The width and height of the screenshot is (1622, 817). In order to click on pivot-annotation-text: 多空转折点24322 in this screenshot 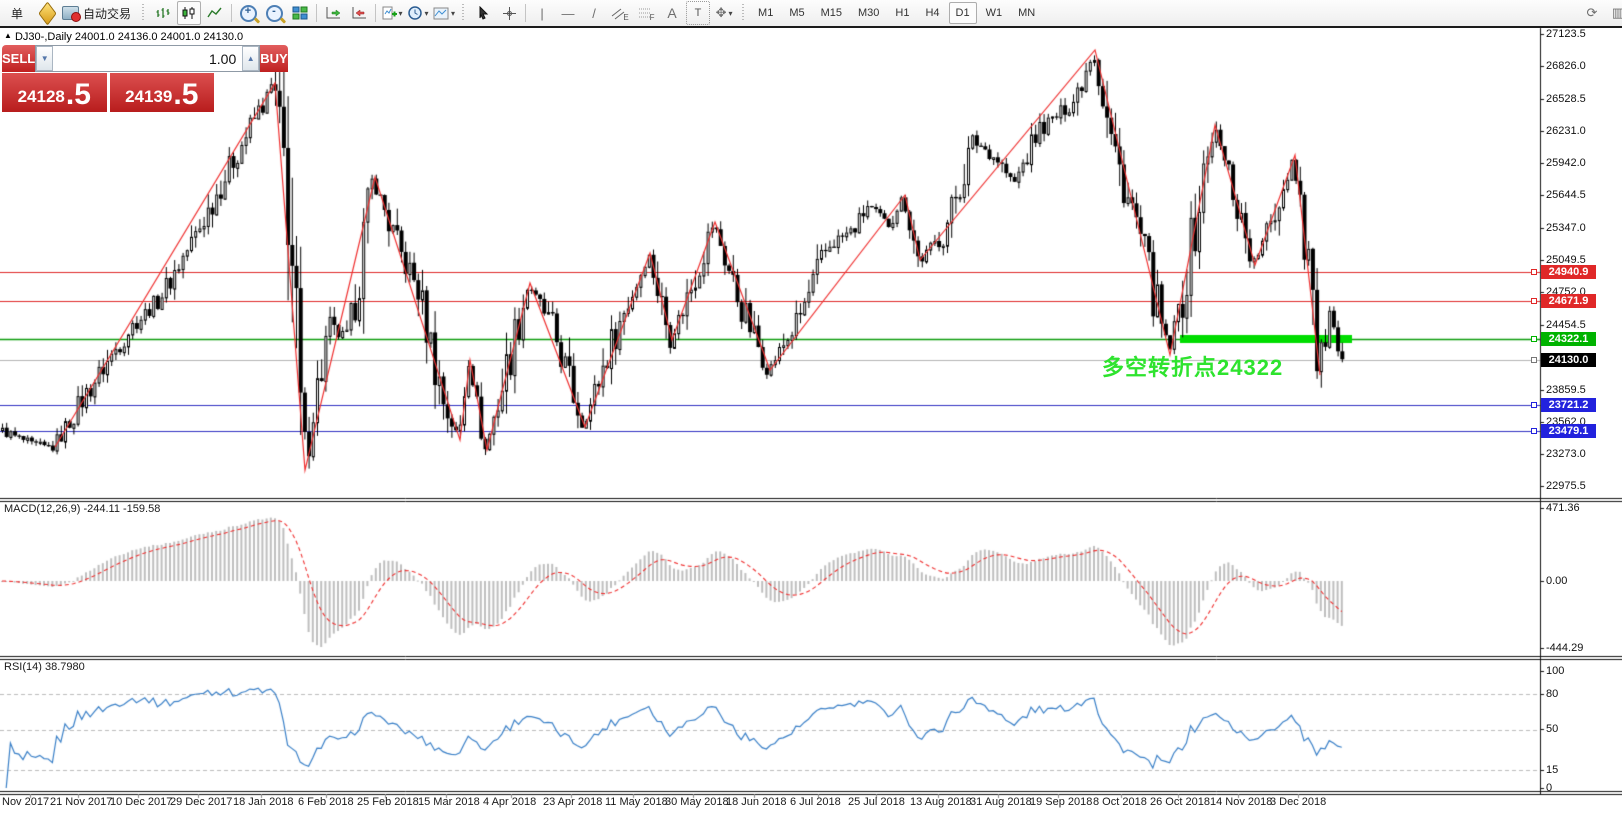, I will do `click(1193, 367)`.